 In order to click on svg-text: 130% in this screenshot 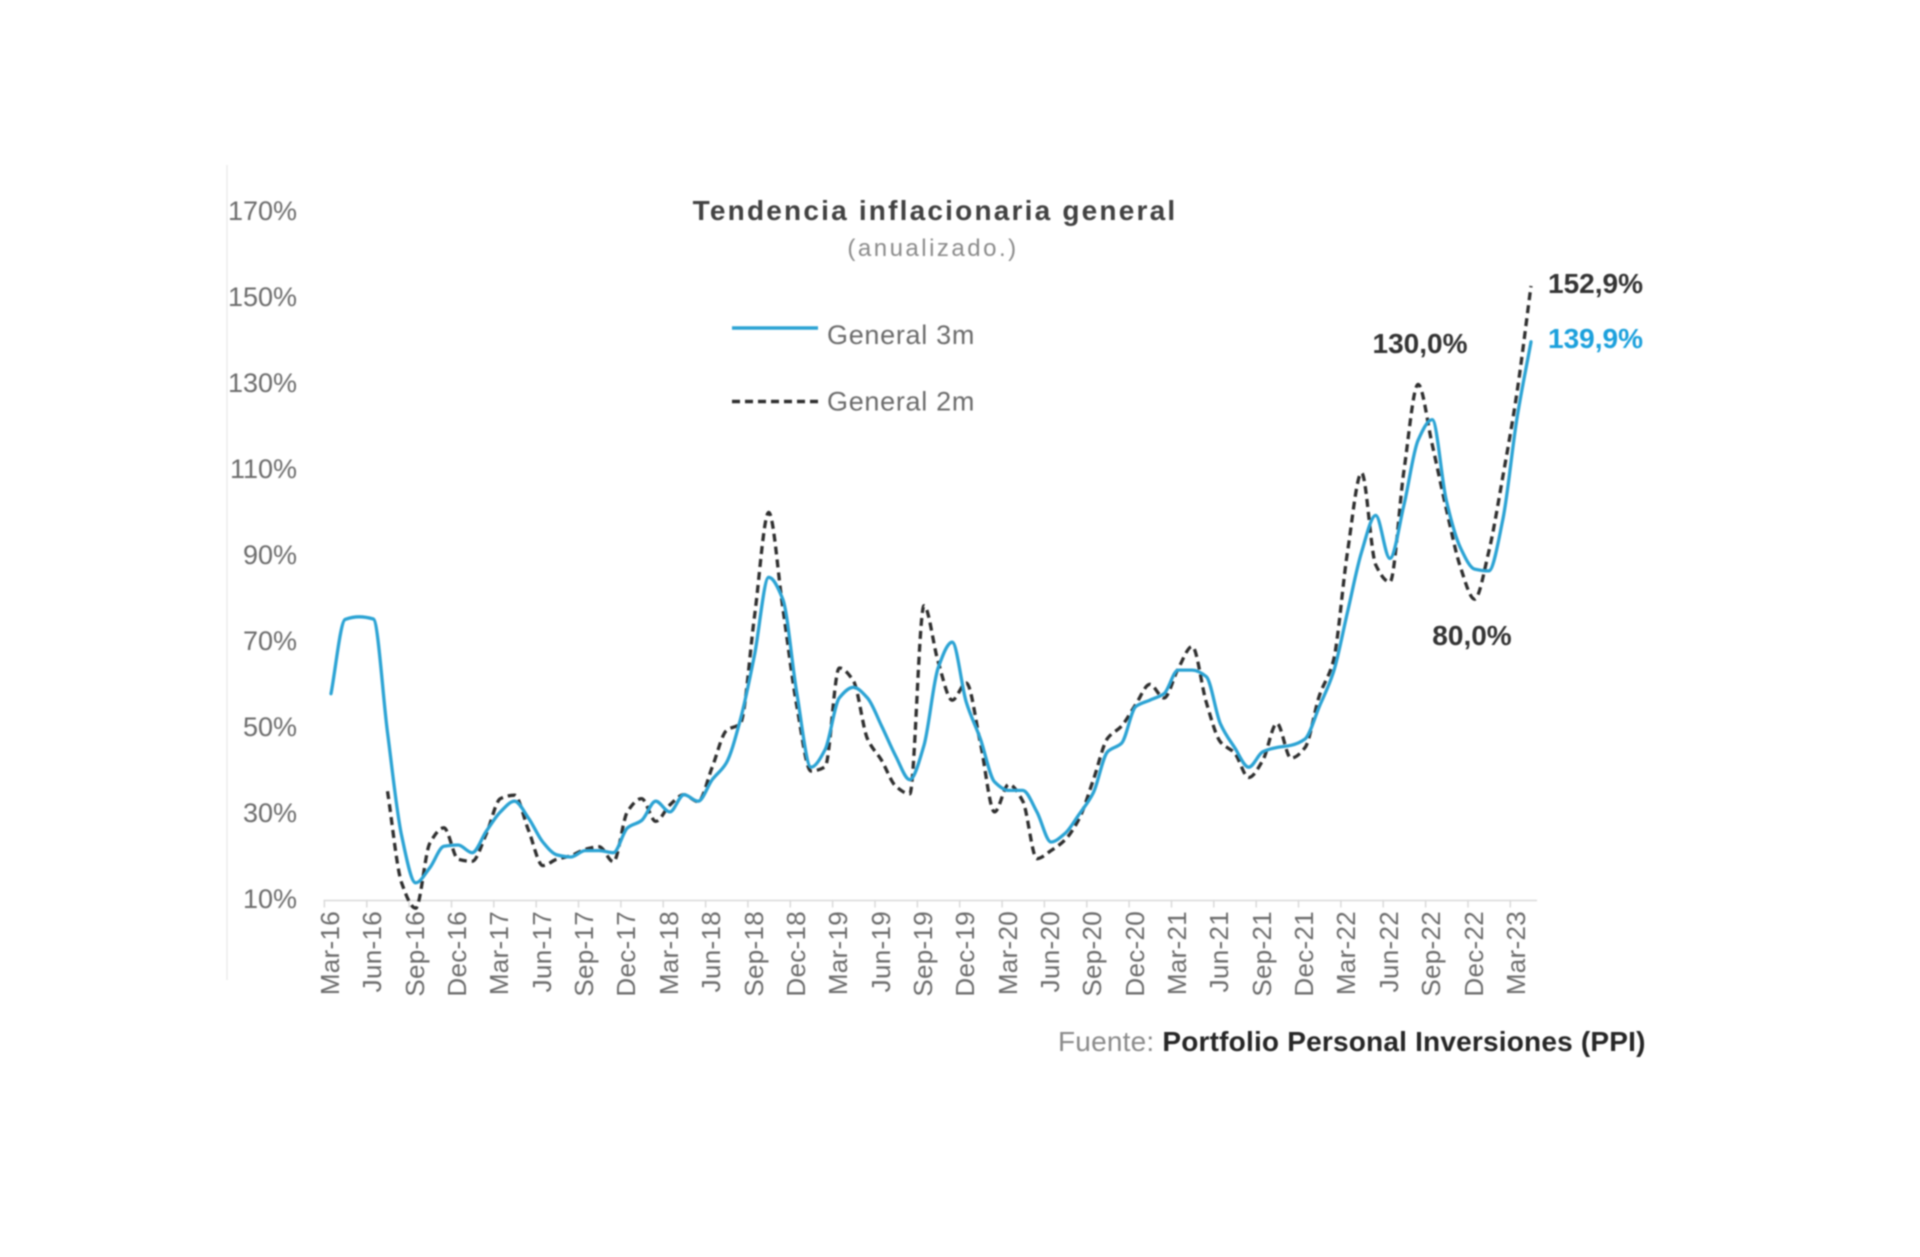, I will do `click(262, 383)`.